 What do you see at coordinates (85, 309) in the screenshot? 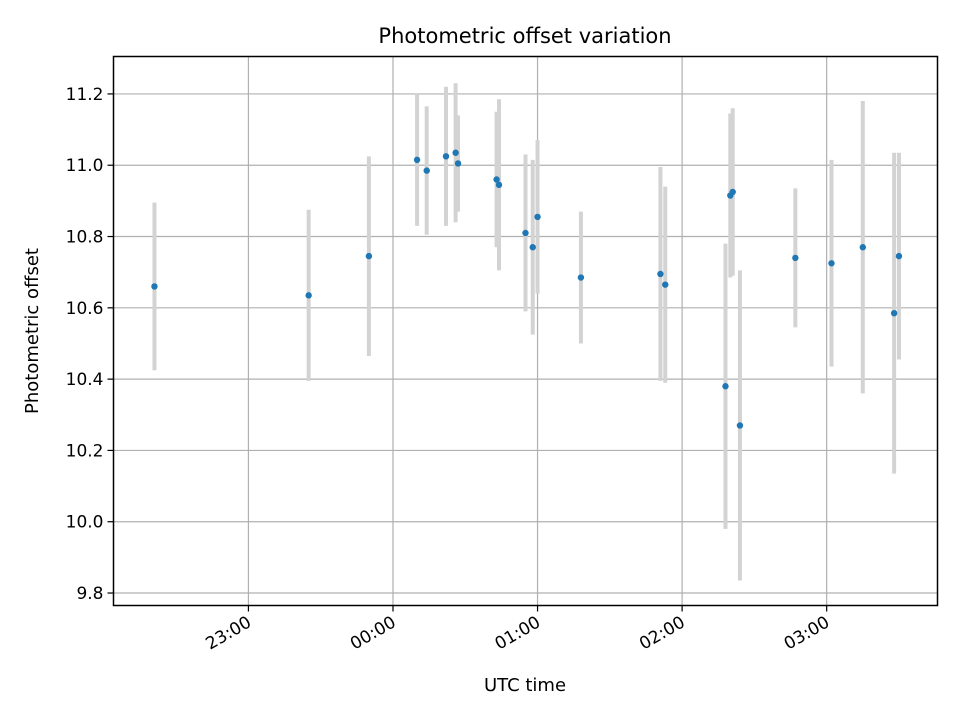
I see `y-tick-label: 10.6` at bounding box center [85, 309].